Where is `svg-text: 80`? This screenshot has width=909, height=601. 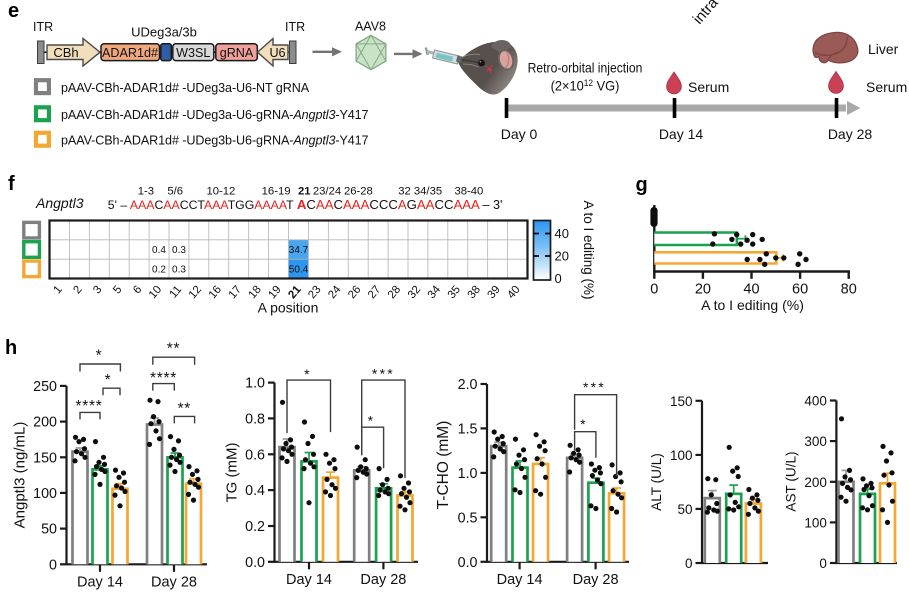
svg-text: 80 is located at coordinates (849, 290).